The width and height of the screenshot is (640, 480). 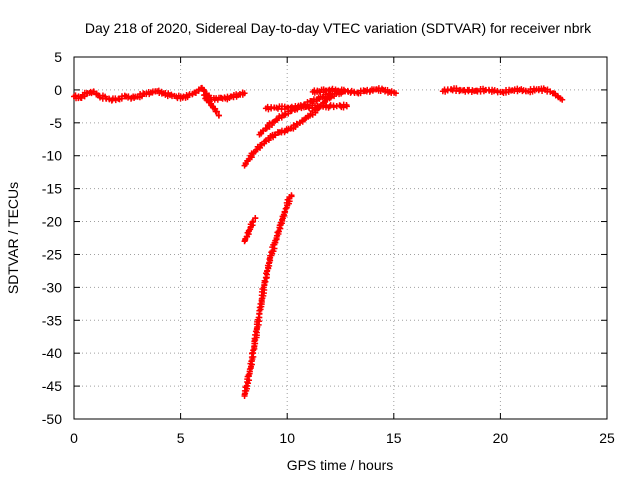 What do you see at coordinates (52, 287) in the screenshot?
I see `y-tick-label: -30` at bounding box center [52, 287].